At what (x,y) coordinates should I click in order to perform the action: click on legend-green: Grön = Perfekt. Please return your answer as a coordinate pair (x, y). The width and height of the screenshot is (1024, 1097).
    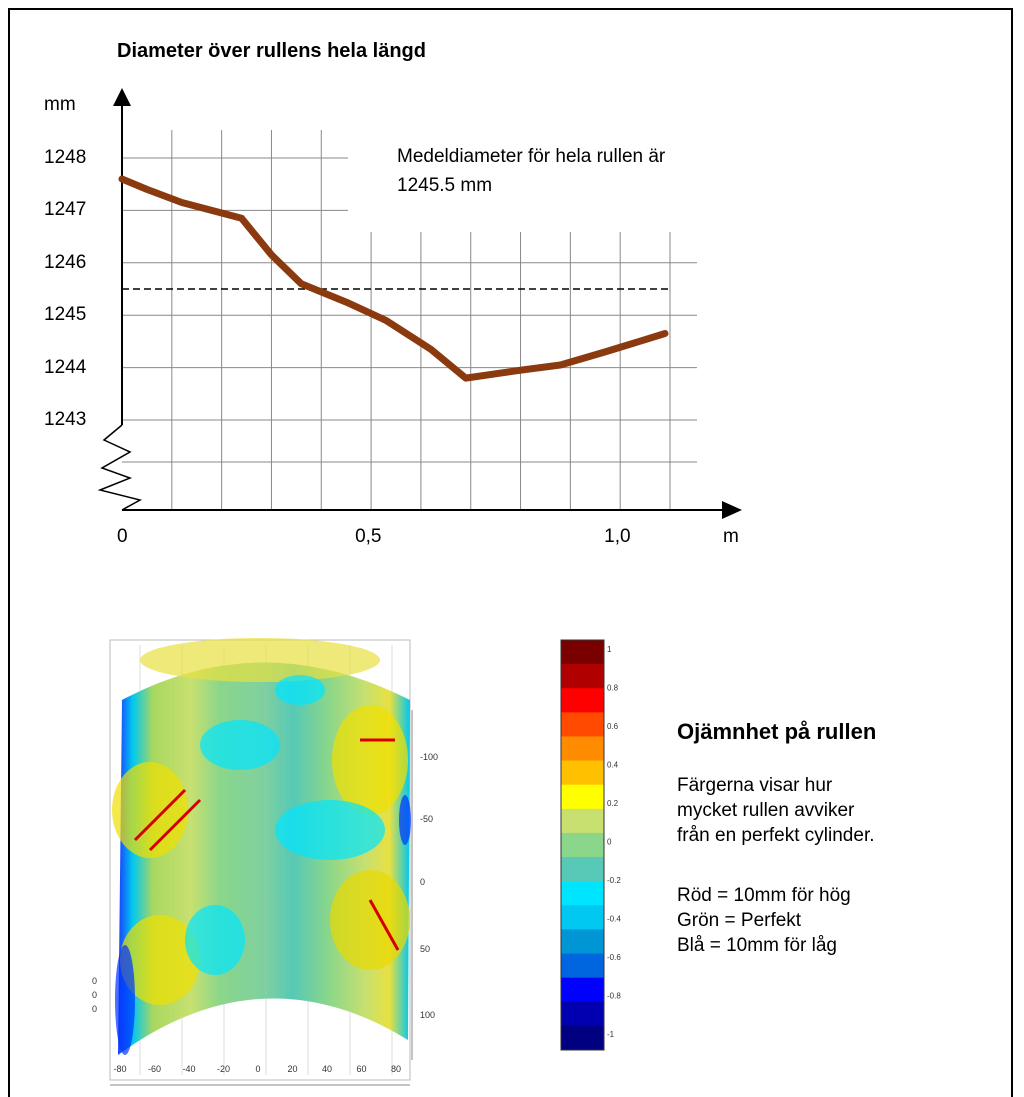
    Looking at the image, I should click on (739, 920).